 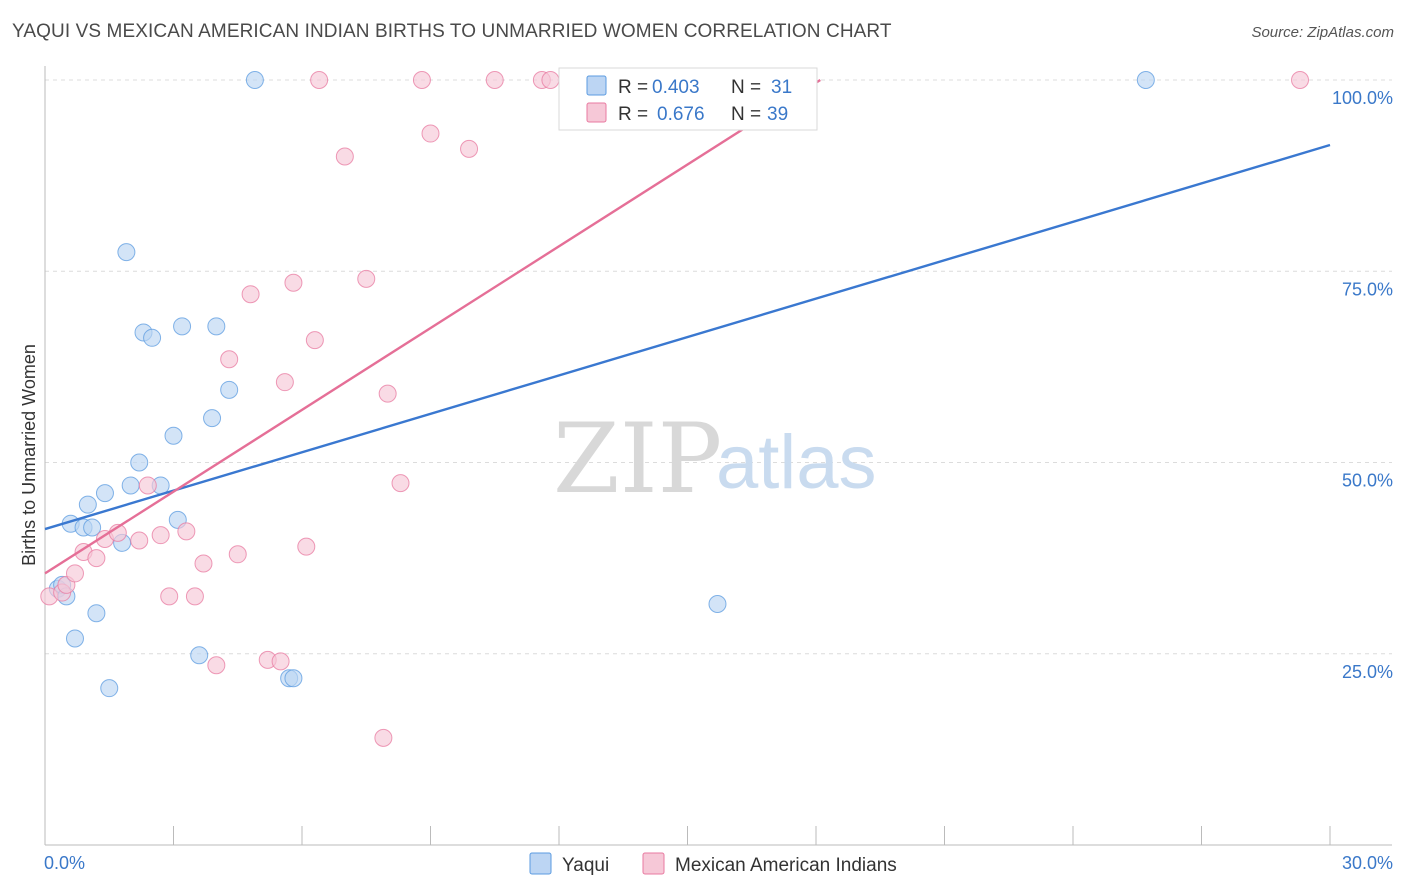 I want to click on source-credit: Source: ZipAtlas.com, so click(x=1322, y=32).